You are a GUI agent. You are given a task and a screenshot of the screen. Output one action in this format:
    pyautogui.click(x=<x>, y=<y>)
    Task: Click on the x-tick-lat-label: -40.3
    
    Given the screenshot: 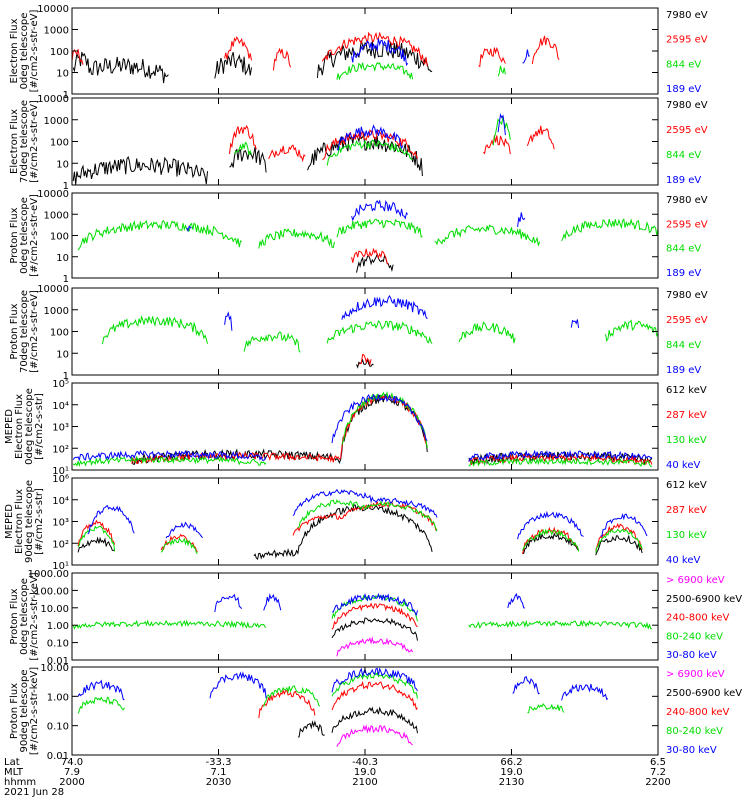 What is the action you would take?
    pyautogui.click(x=365, y=762)
    